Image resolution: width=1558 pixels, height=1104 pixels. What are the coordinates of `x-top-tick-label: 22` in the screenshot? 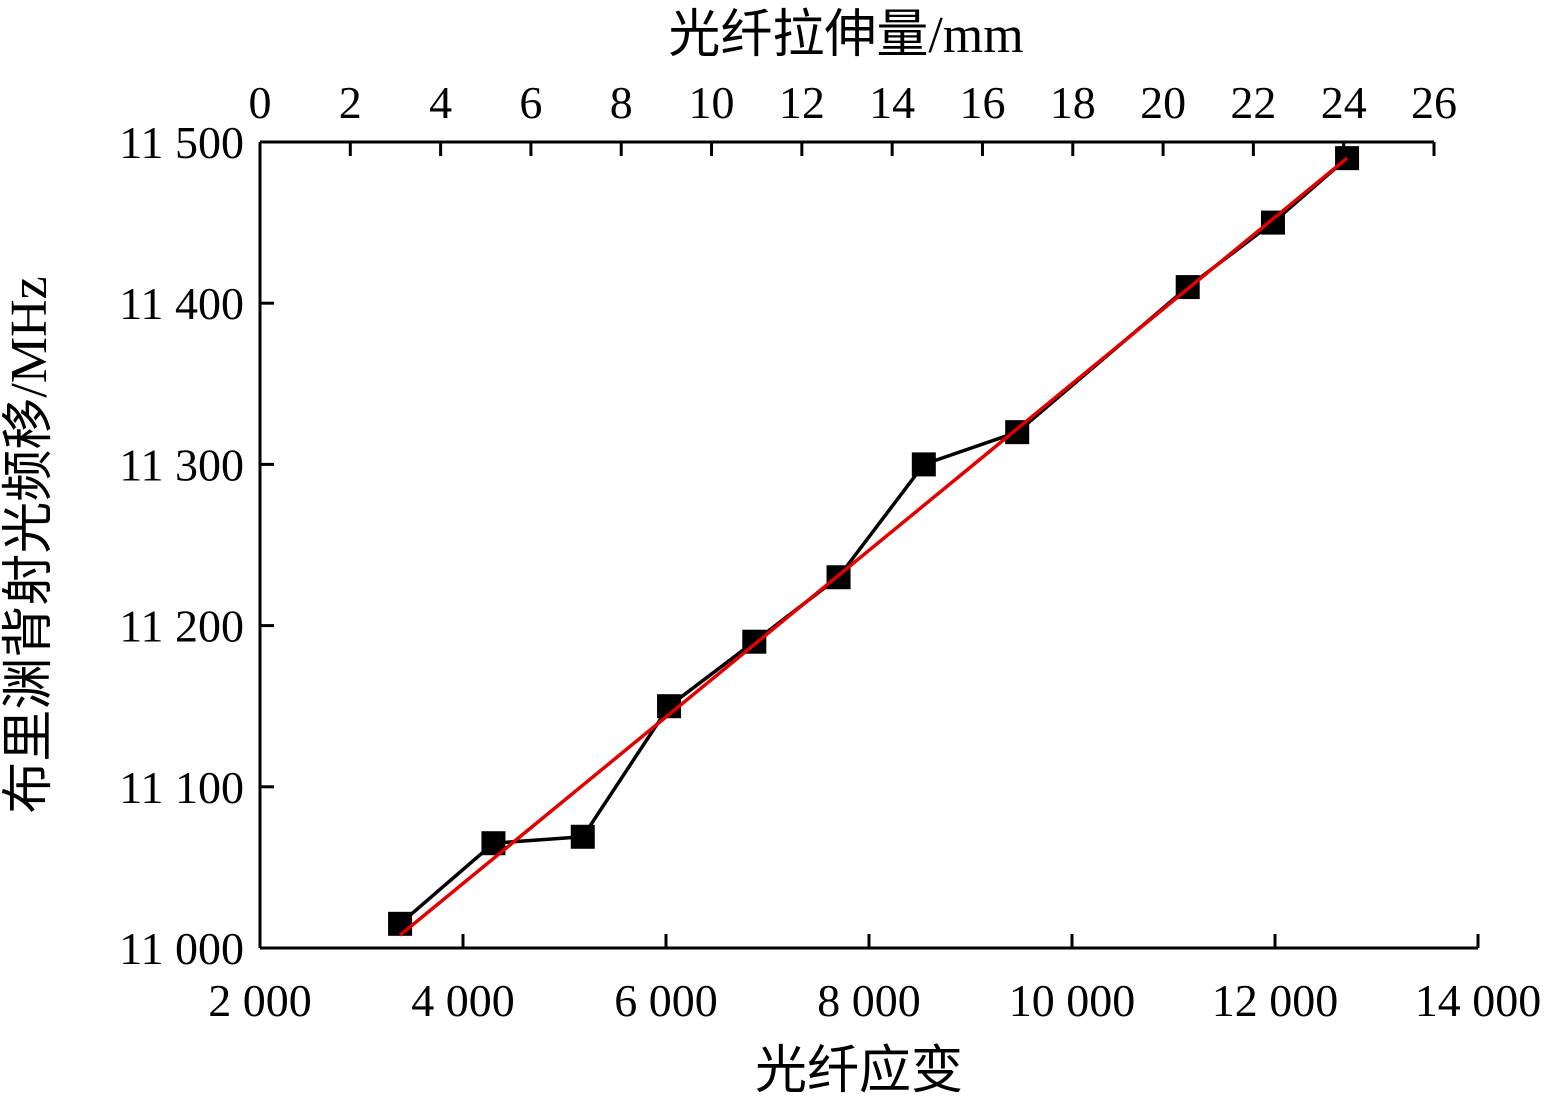 It's located at (1253, 102).